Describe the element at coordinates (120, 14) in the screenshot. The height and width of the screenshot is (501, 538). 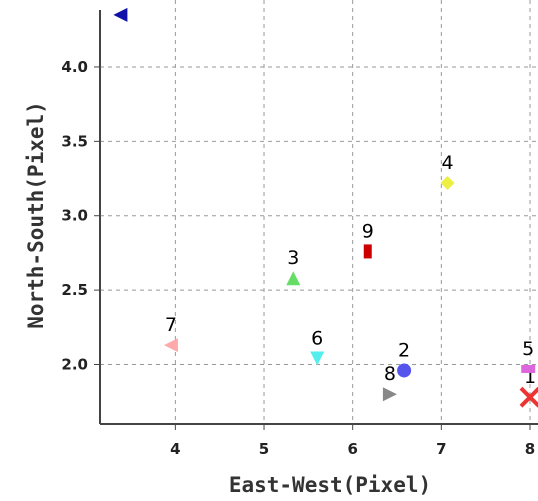
I see `data-point-unlabeled` at that location.